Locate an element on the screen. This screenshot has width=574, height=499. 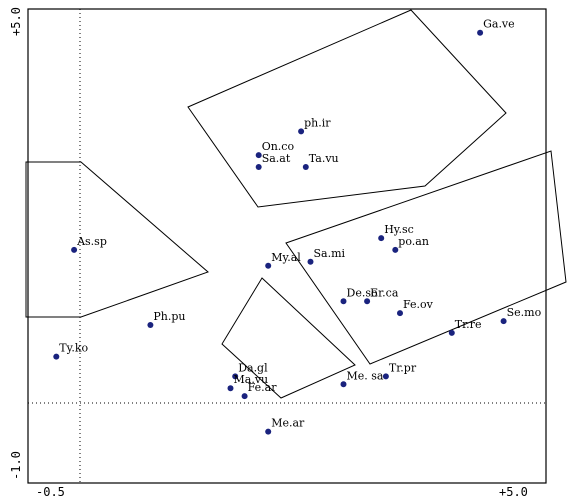
point-label: Sa.at is located at coordinates (276, 158).